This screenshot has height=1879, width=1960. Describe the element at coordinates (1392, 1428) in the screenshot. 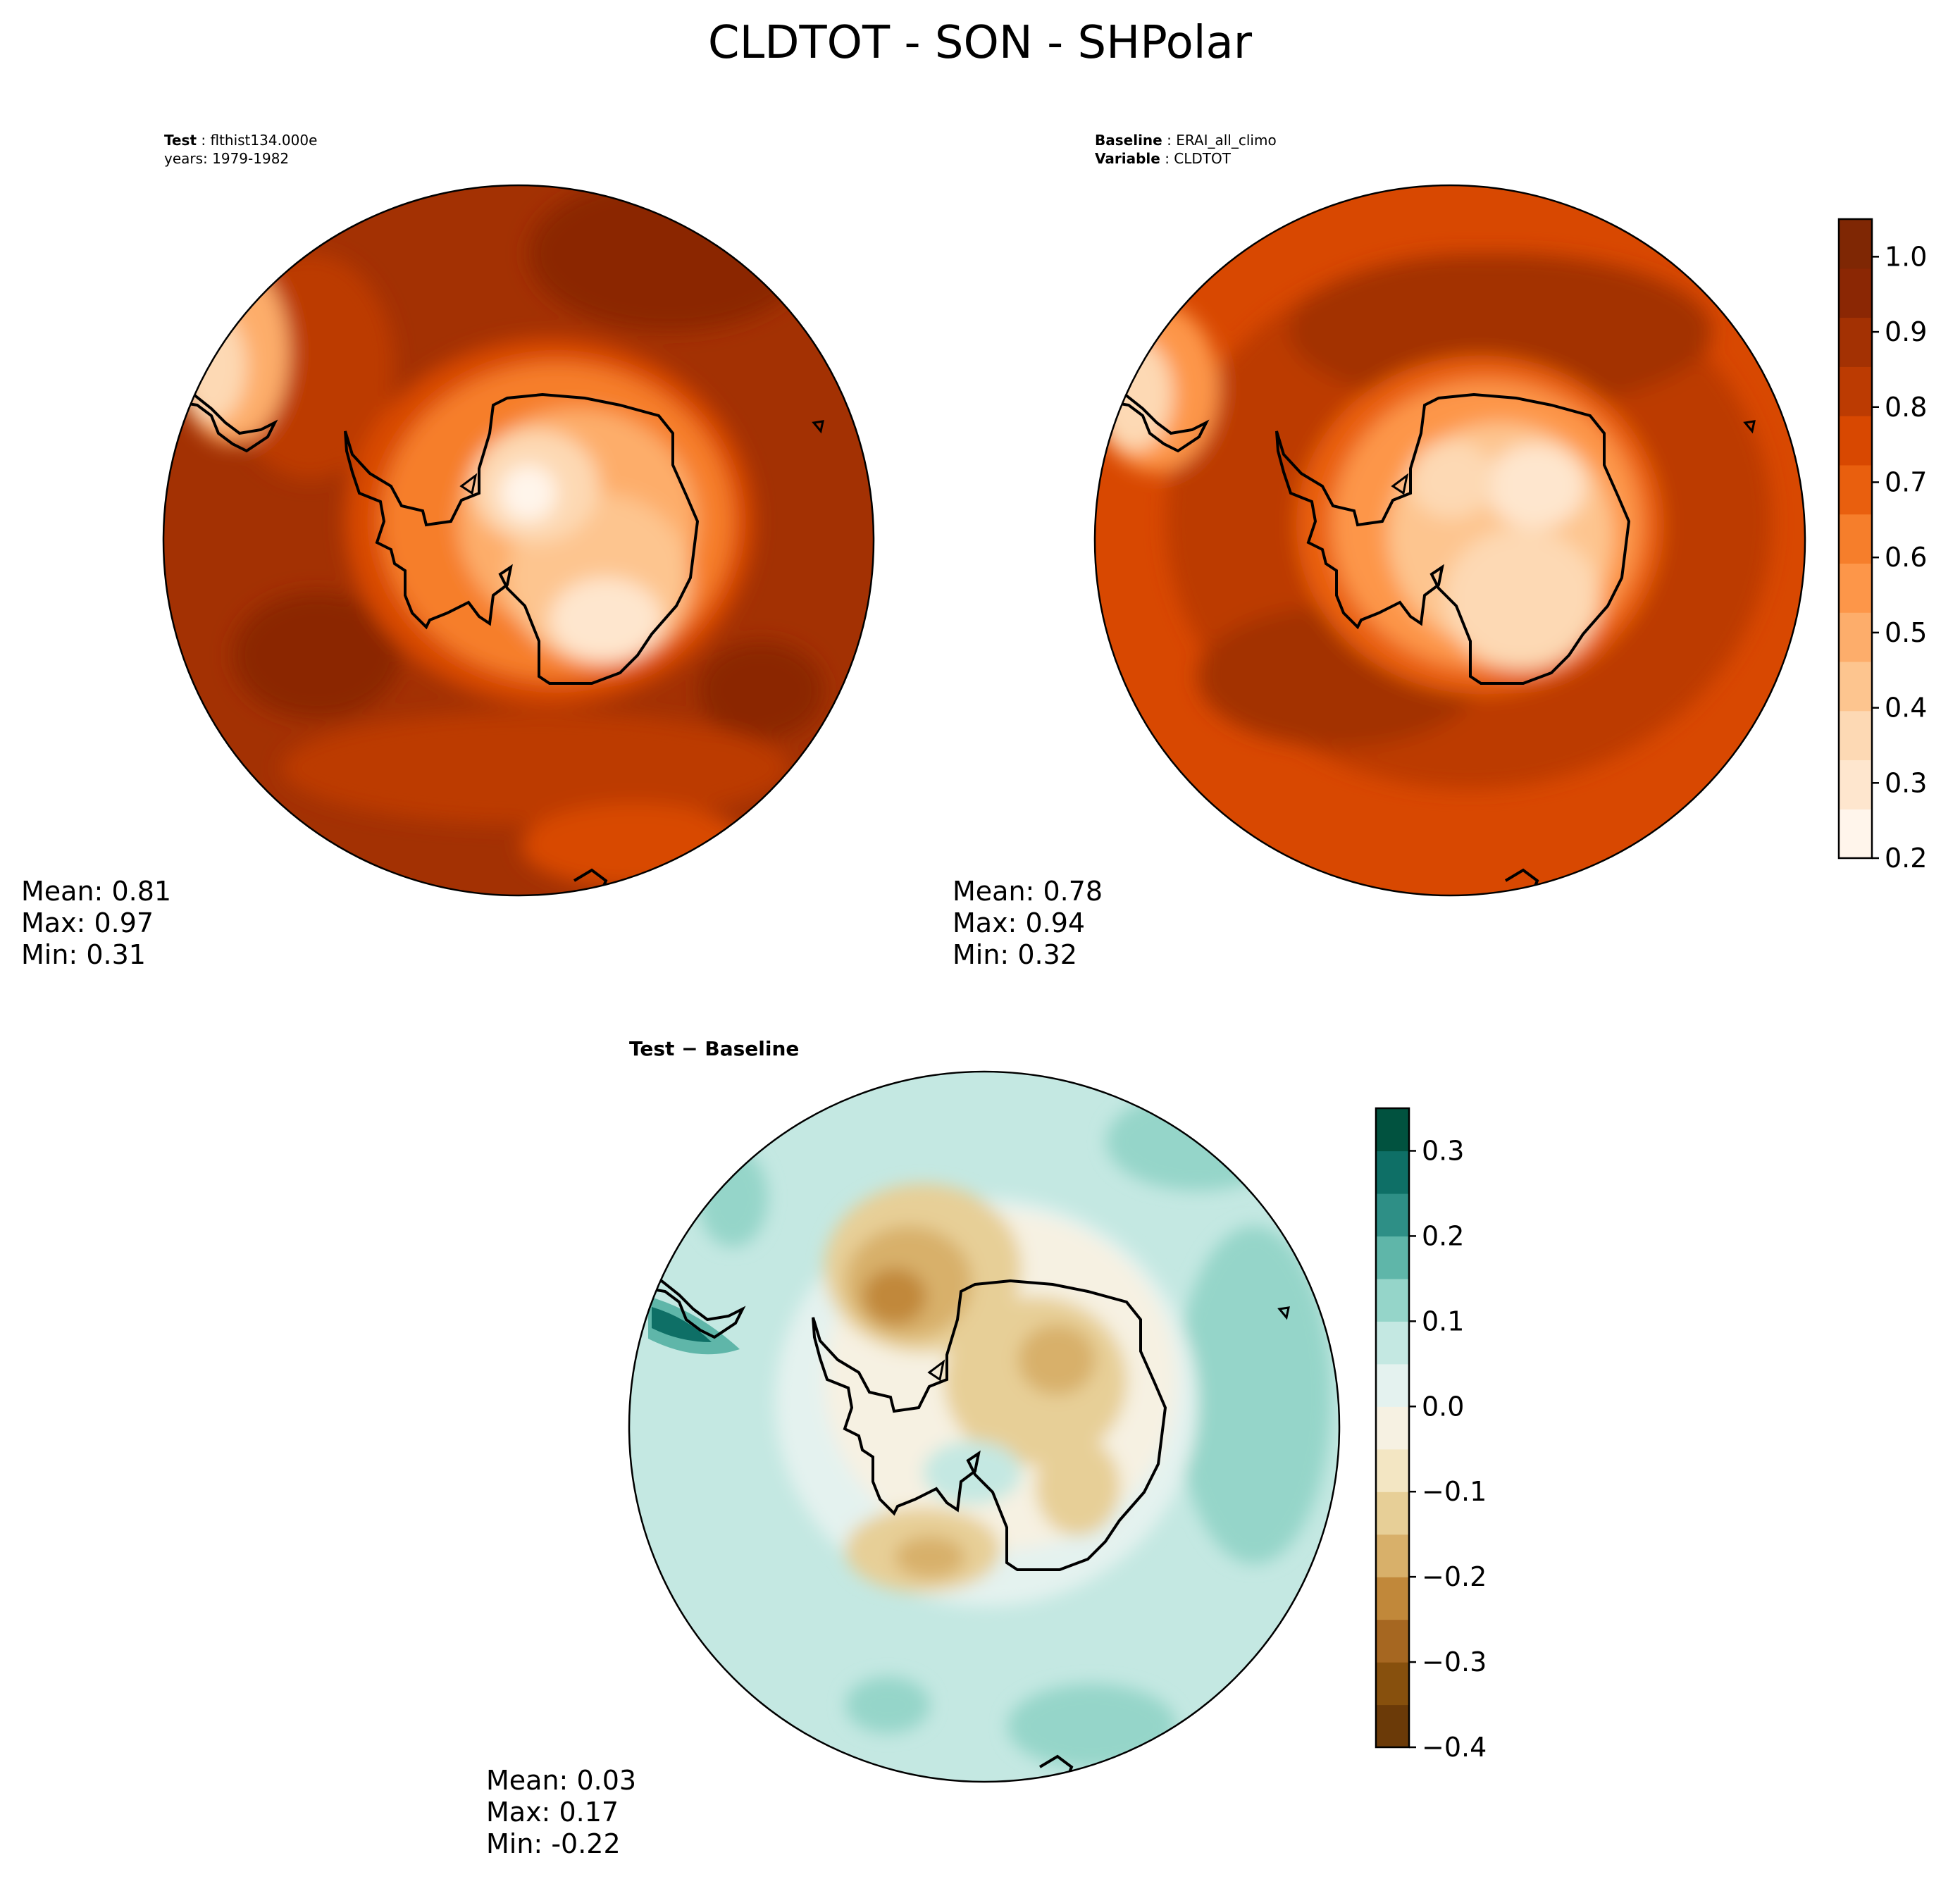

I see `colorbar-difference-frame` at that location.